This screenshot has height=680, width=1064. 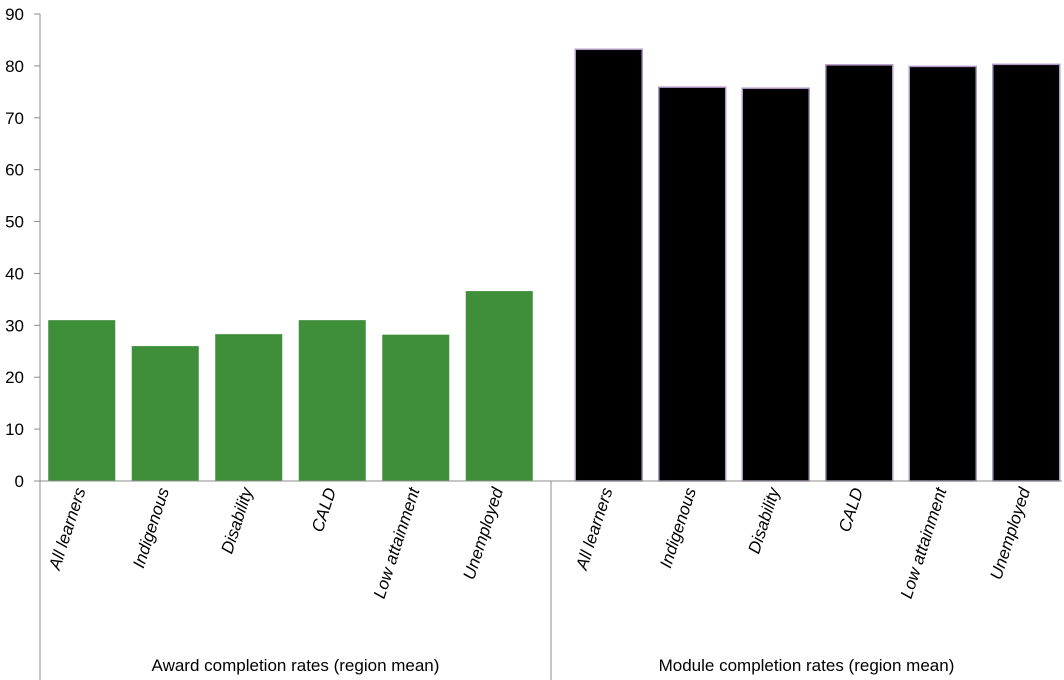 I want to click on y-tick-label: 10, so click(x=14, y=429).